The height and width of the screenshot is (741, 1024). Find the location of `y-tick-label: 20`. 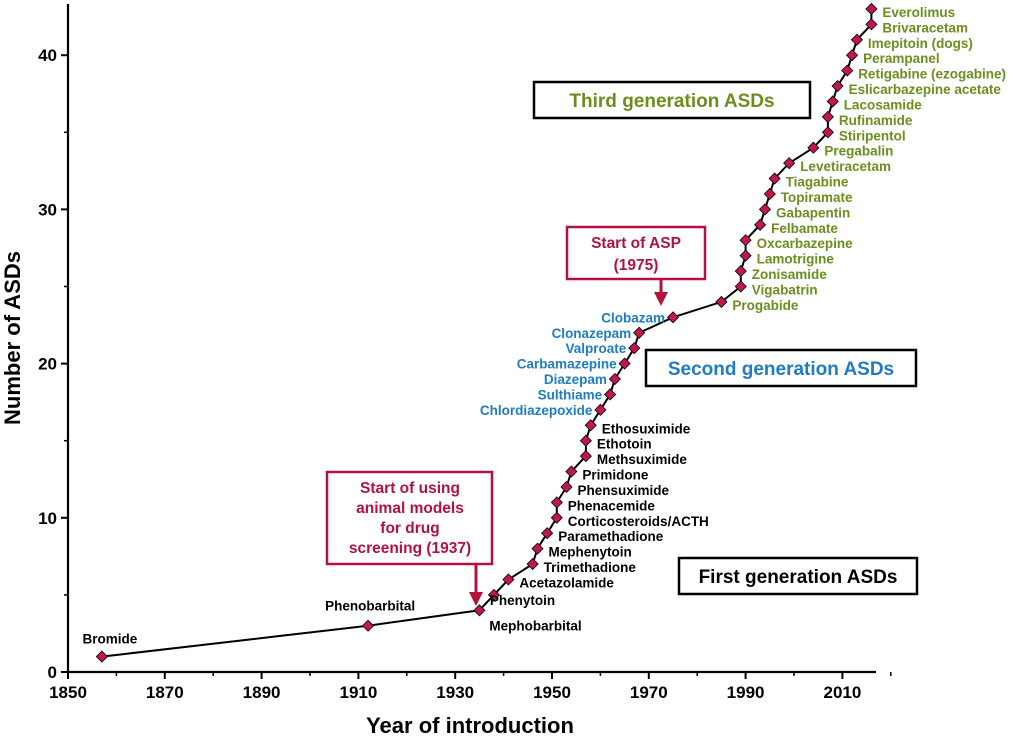

y-tick-label: 20 is located at coordinates (47, 364).